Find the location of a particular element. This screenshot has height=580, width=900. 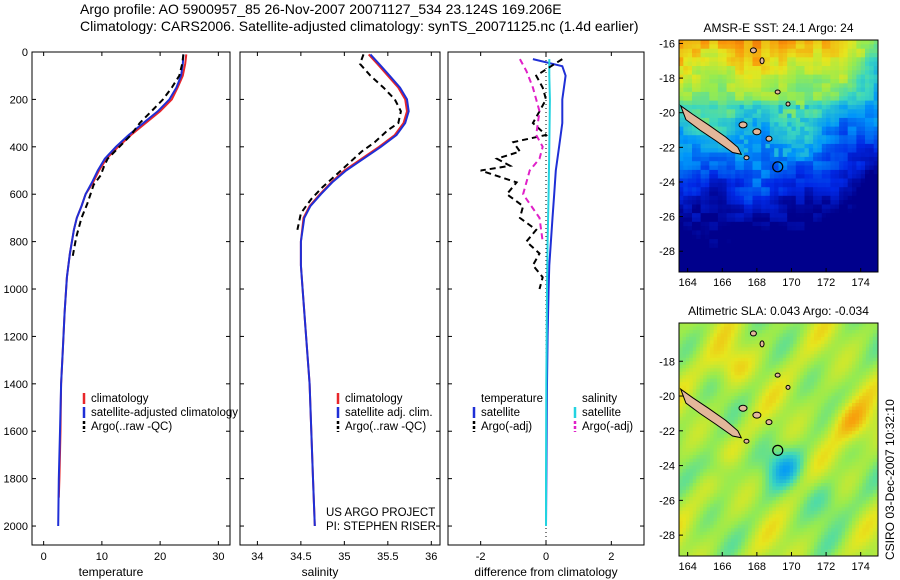

y-tick-label: 2000 is located at coordinates (16, 527).